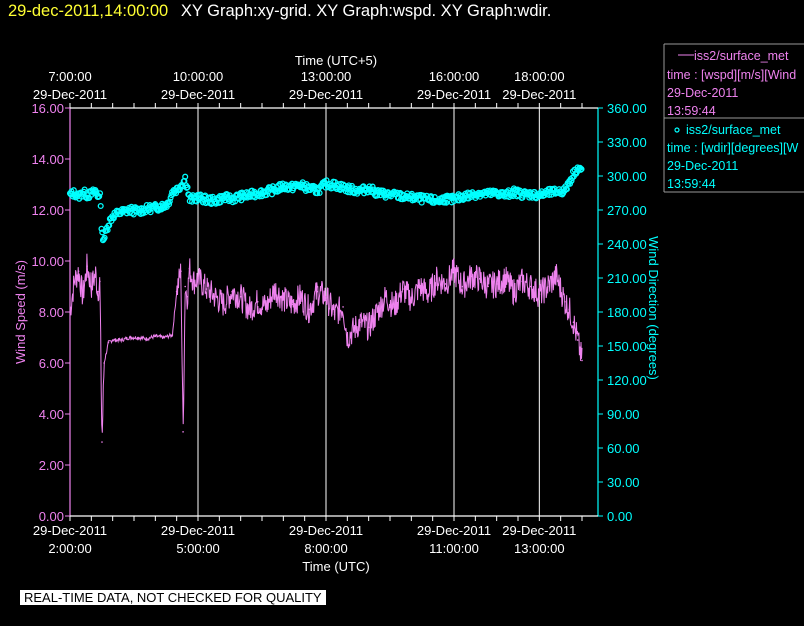 The image size is (804, 626). What do you see at coordinates (623, 448) in the screenshot?
I see `right-tick-label: 60.00` at bounding box center [623, 448].